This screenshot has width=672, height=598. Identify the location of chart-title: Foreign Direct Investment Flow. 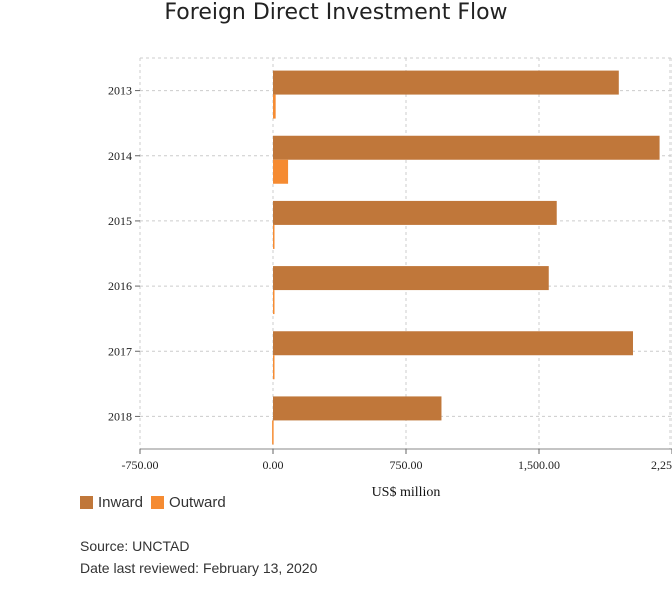
(336, 12).